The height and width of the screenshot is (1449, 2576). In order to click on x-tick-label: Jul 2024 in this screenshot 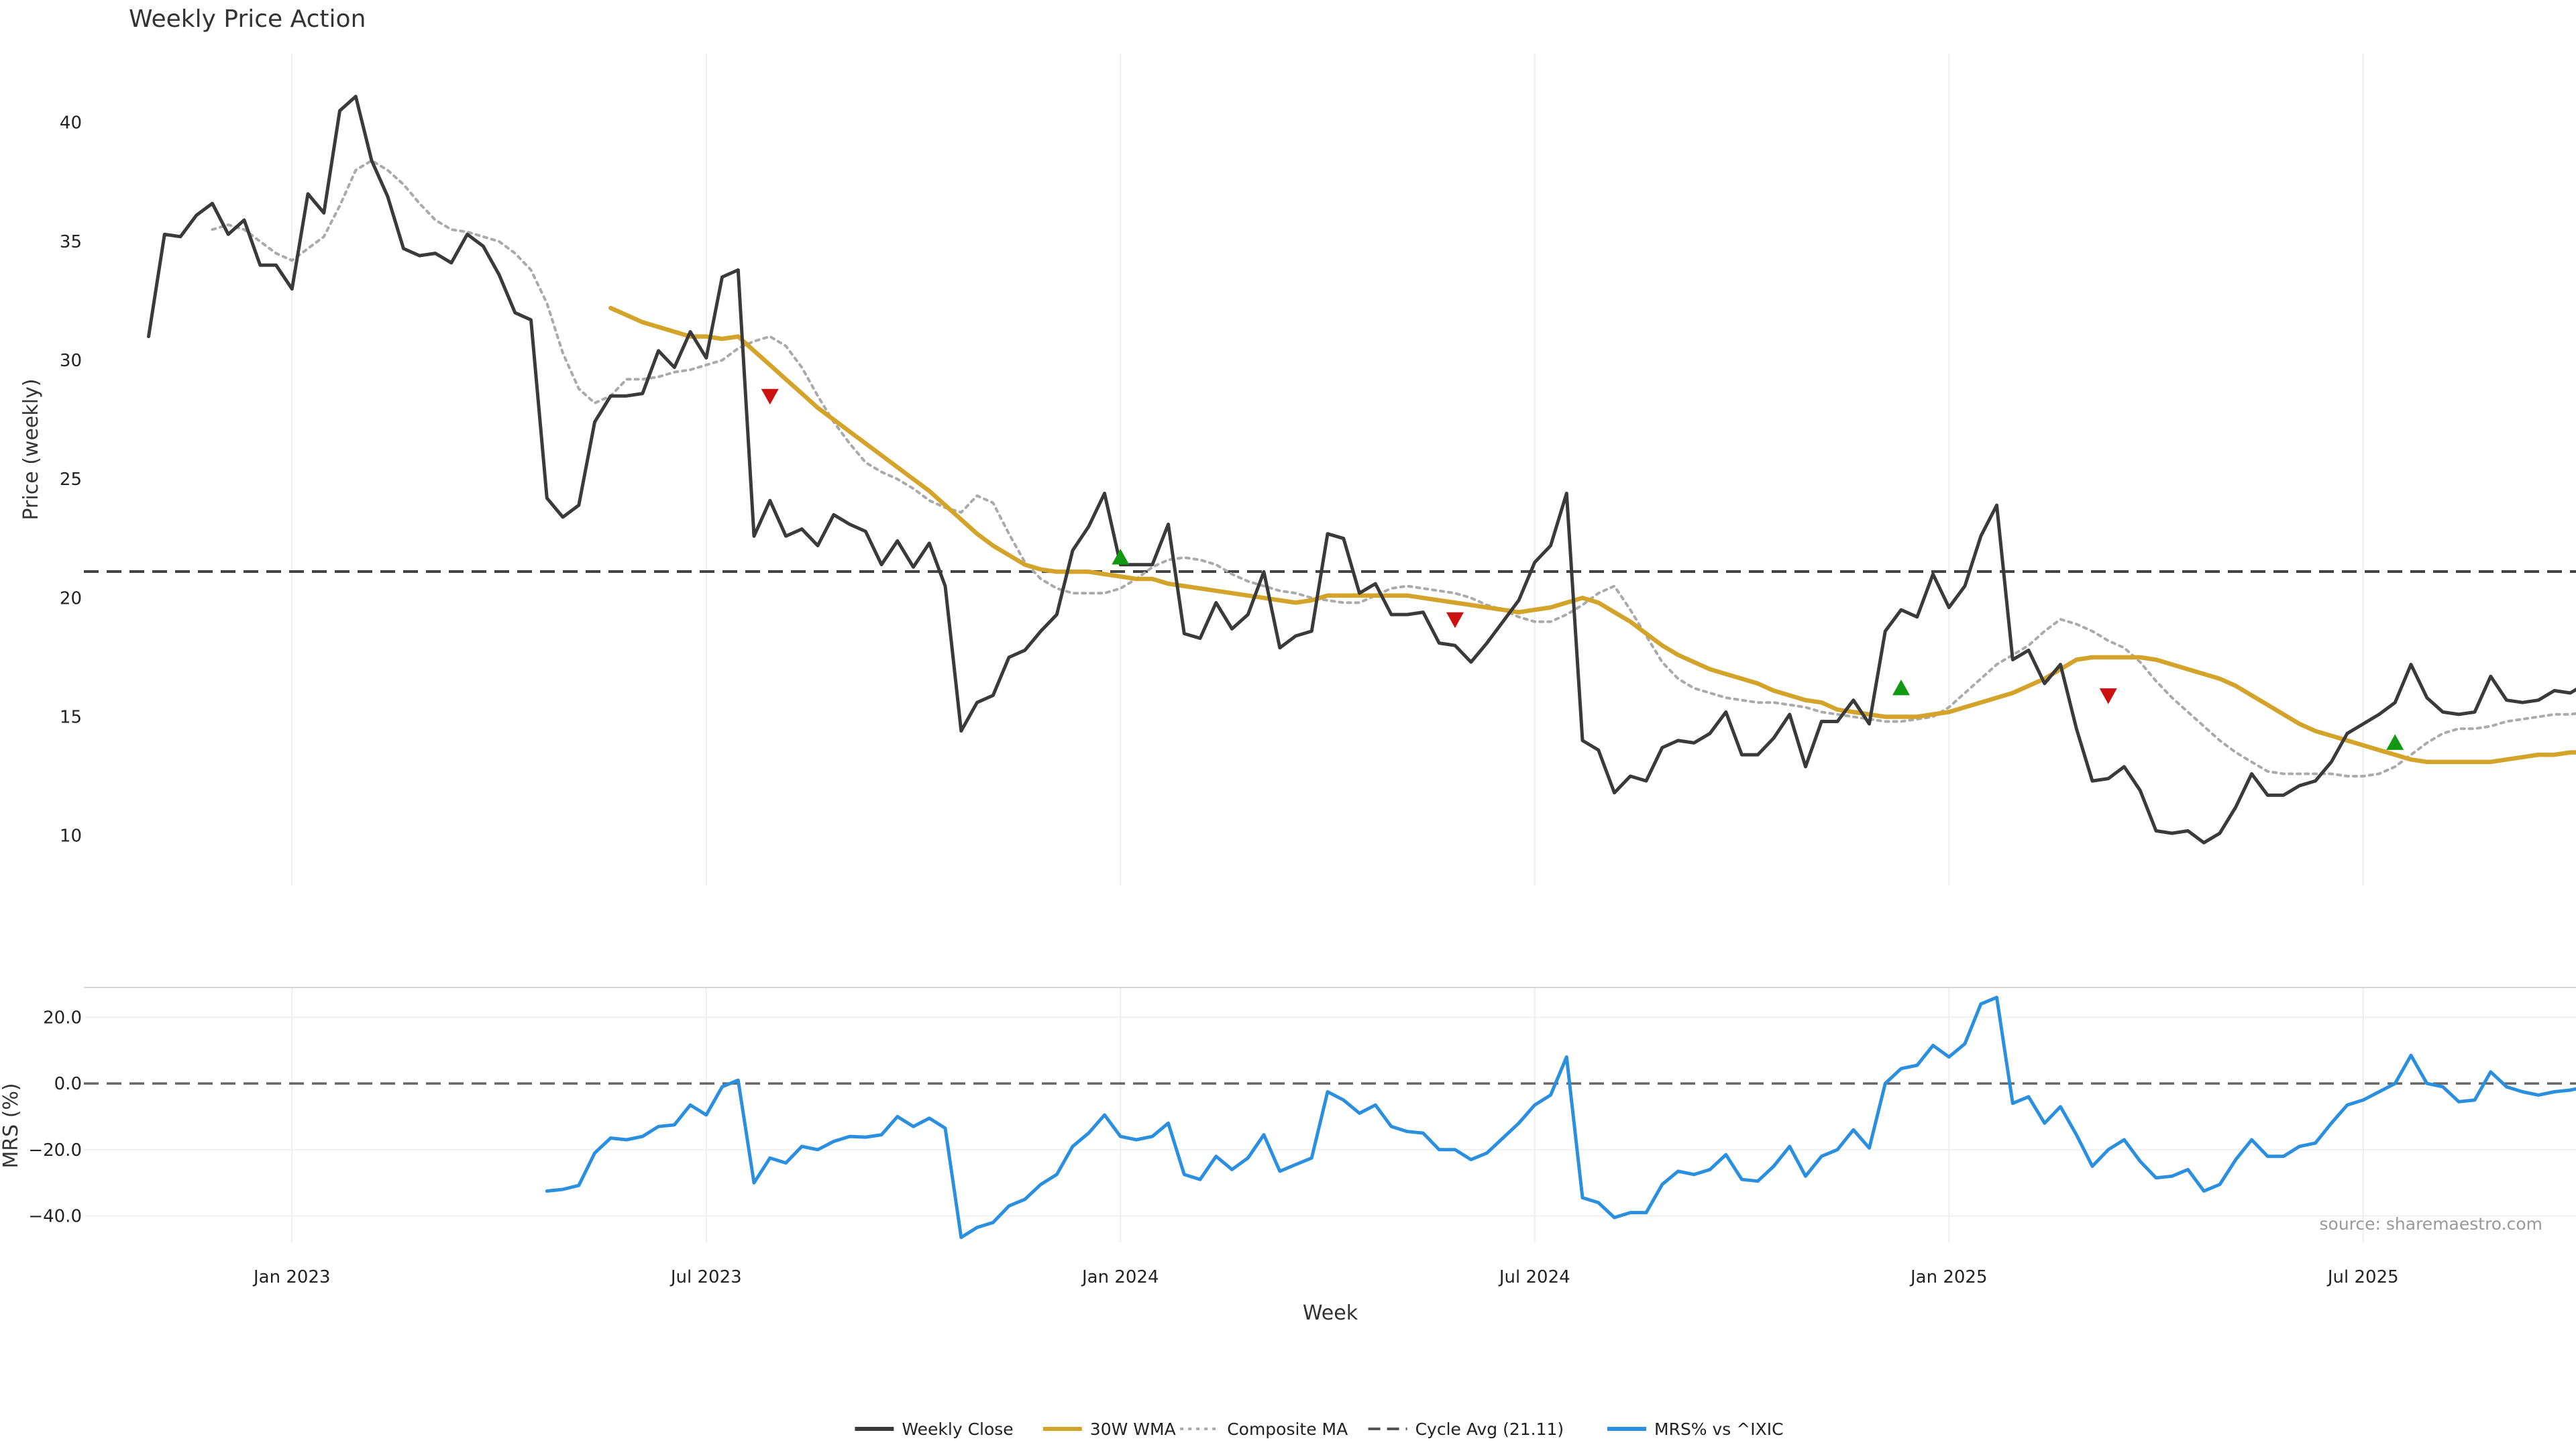, I will do `click(1534, 1277)`.